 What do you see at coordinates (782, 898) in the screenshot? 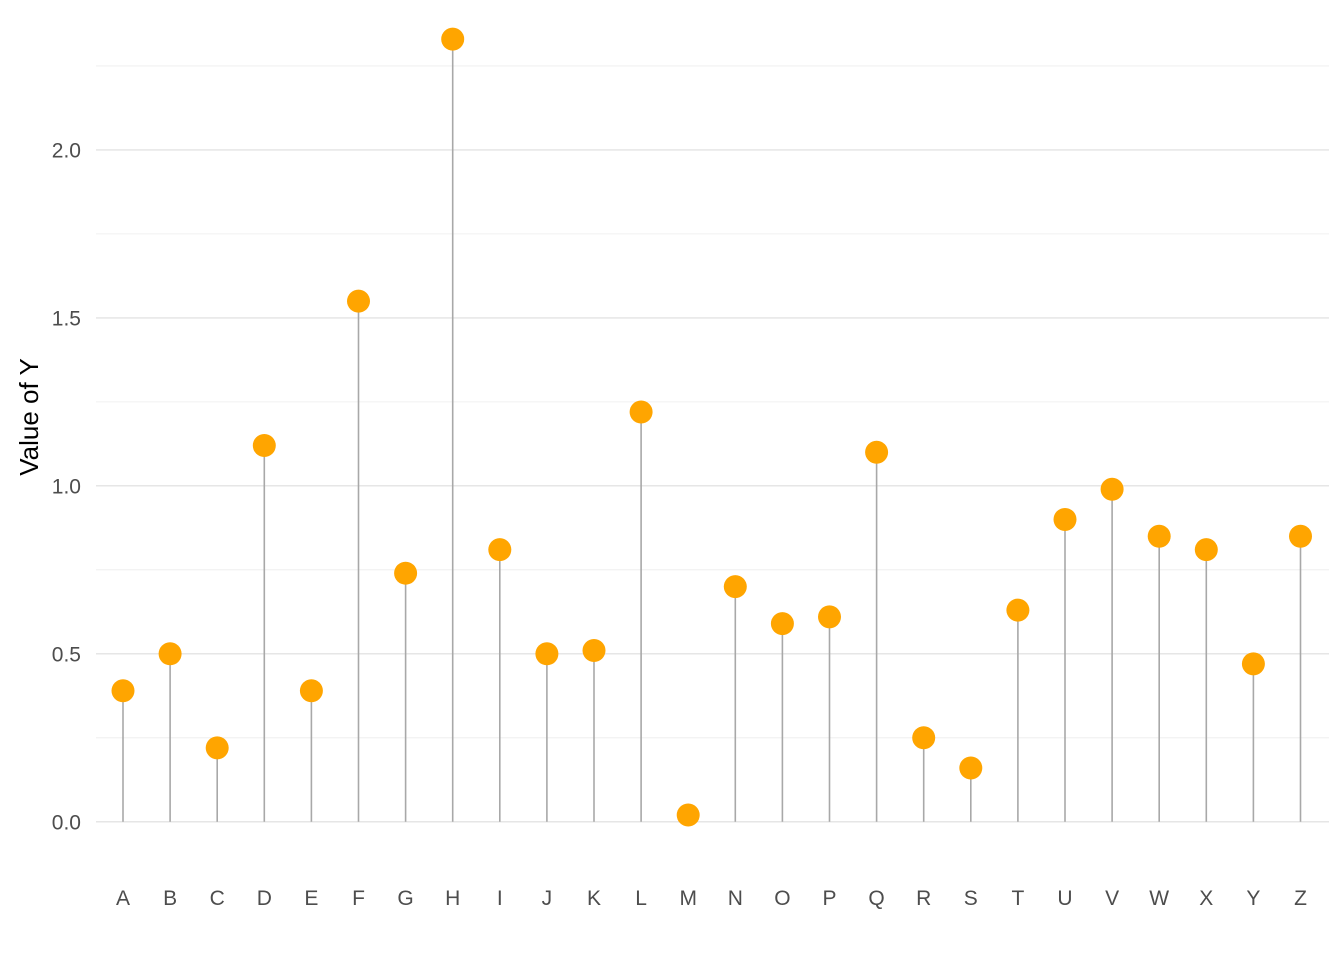
I see `x-tick-label: O` at bounding box center [782, 898].